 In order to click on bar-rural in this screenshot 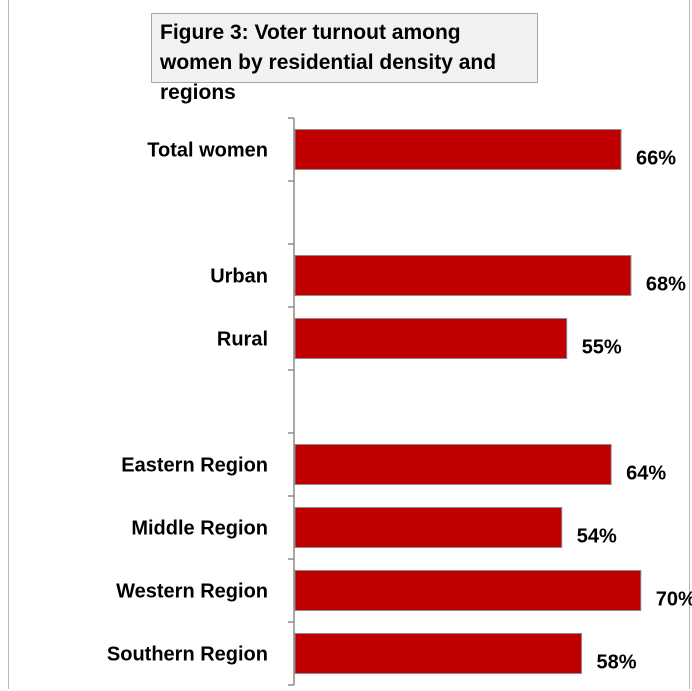, I will do `click(431, 338)`.